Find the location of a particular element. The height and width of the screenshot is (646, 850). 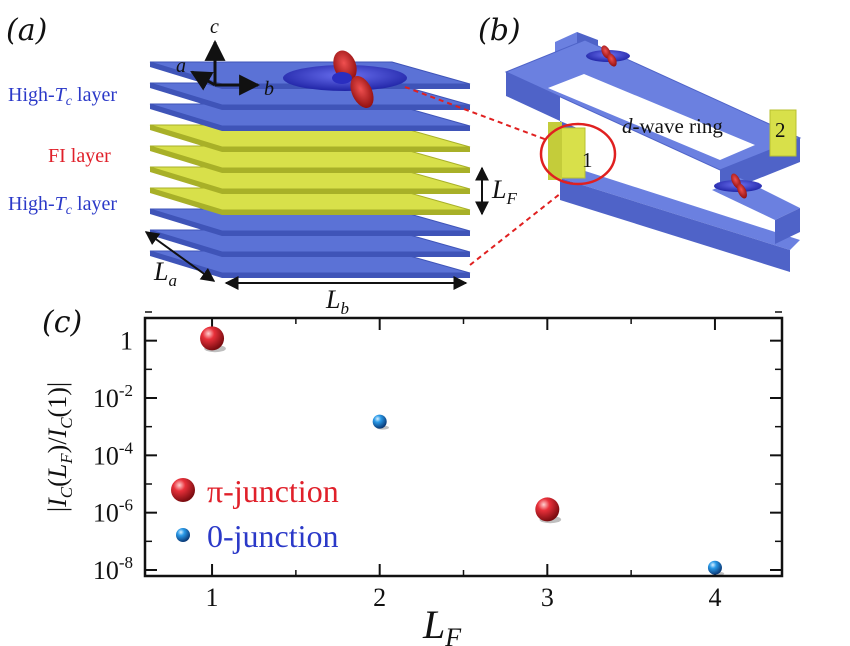

axis-a-label: a is located at coordinates (181, 66).